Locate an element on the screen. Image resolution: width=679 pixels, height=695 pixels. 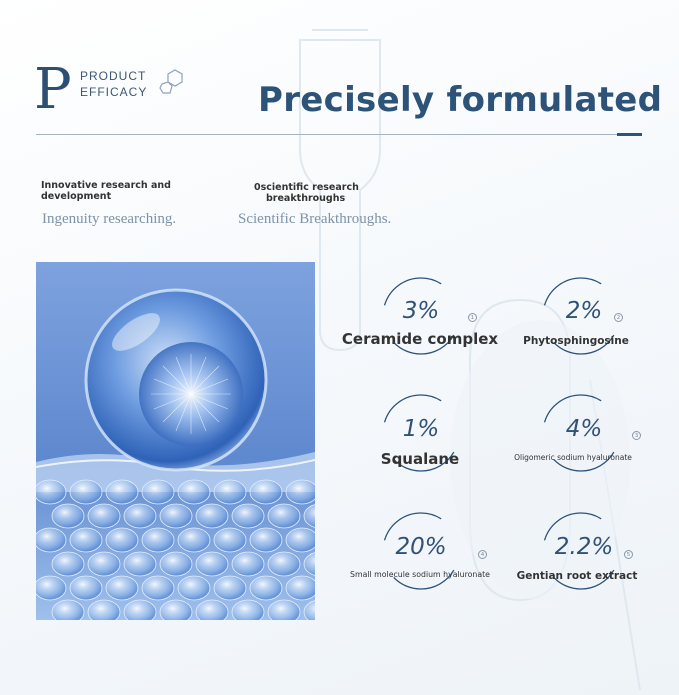
ingredient-3-percent: 1% is located at coordinates (421, 429).